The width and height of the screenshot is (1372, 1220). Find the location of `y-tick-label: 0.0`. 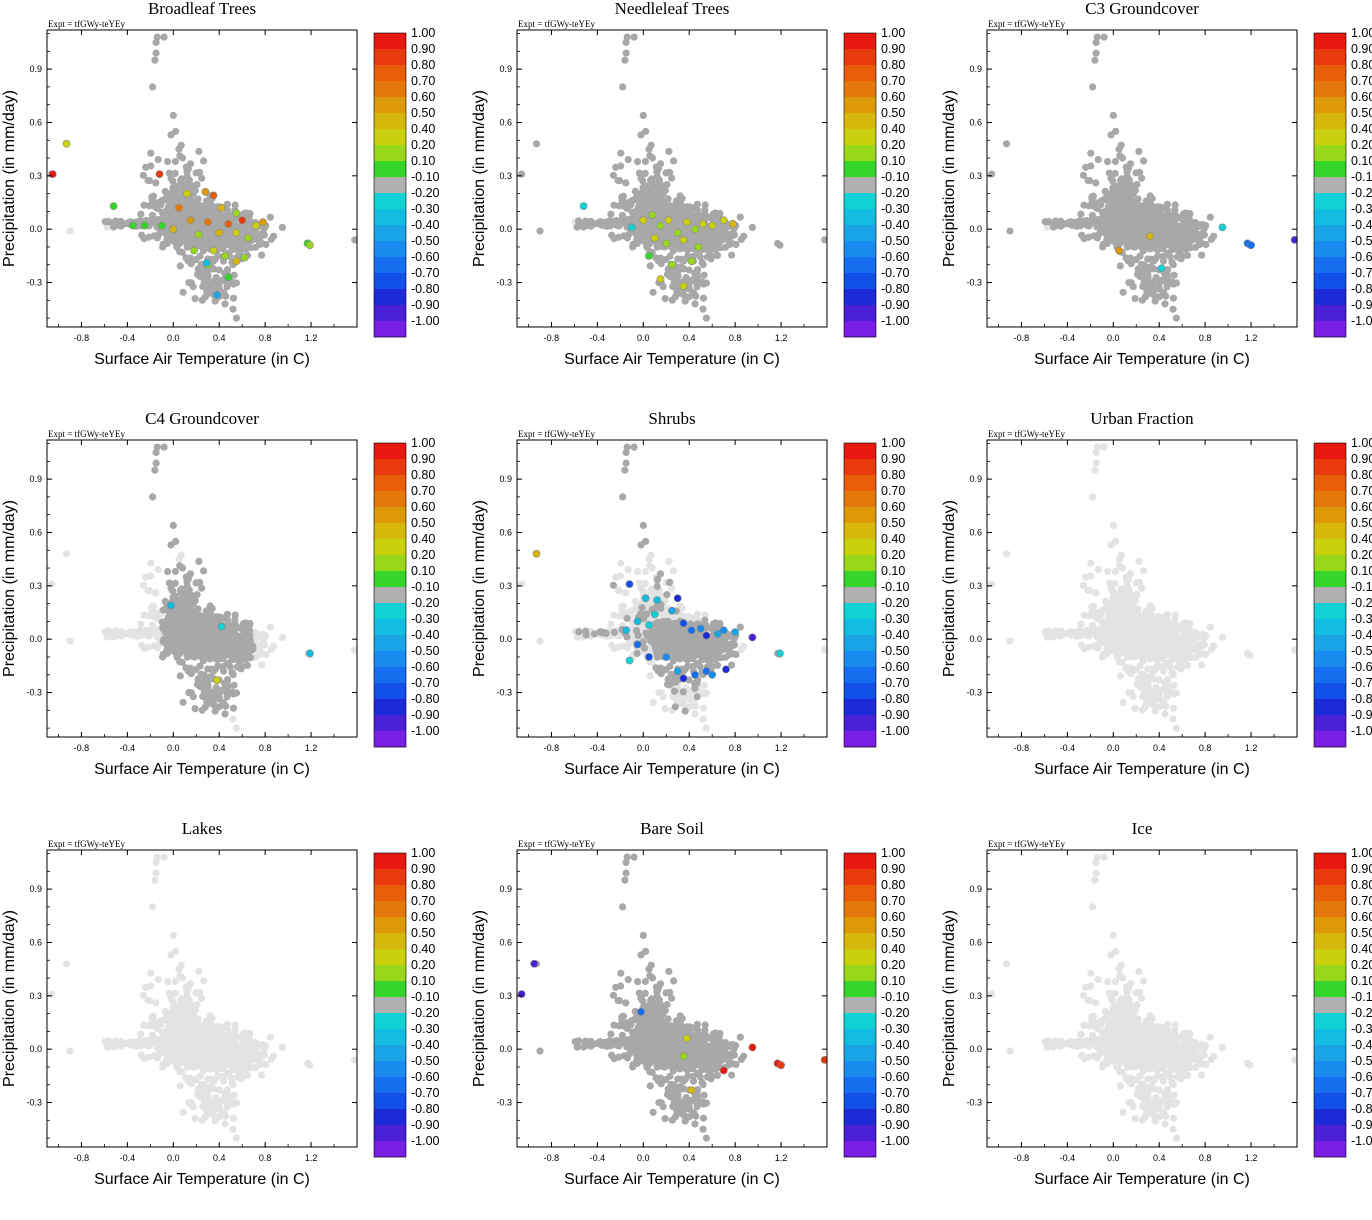

y-tick-label: 0.0 is located at coordinates (35, 639).